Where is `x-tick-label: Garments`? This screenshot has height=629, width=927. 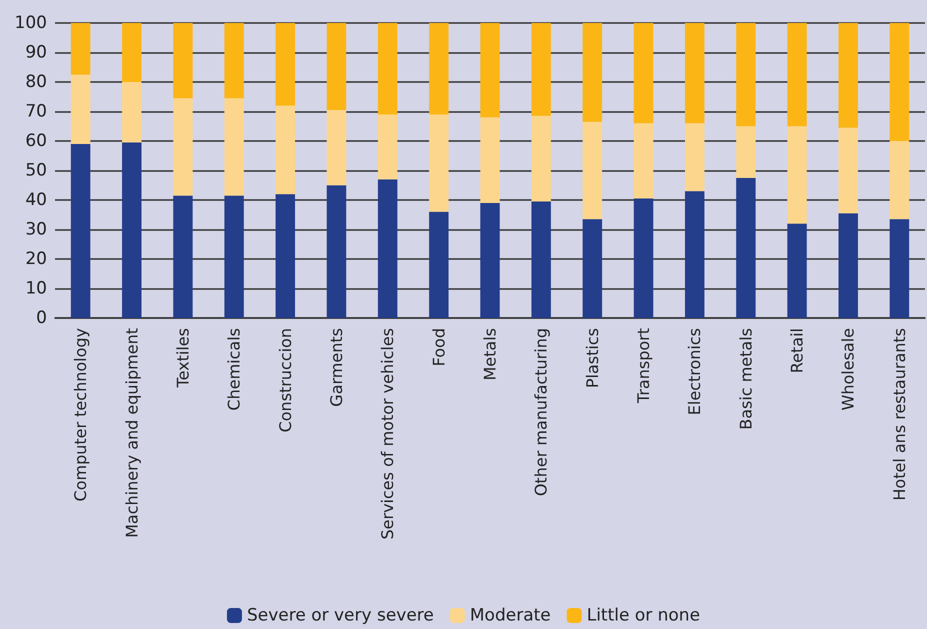
x-tick-label: Garments is located at coordinates (336, 367).